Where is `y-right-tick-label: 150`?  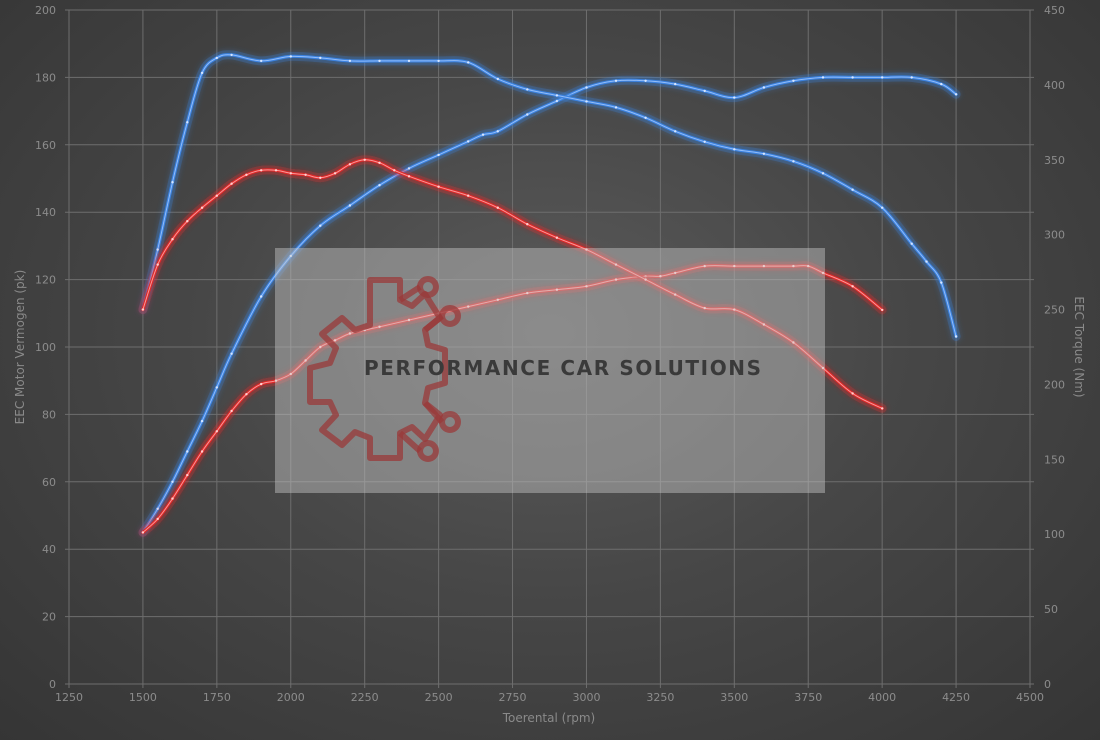 y-right-tick-label: 150 is located at coordinates (1054, 459).